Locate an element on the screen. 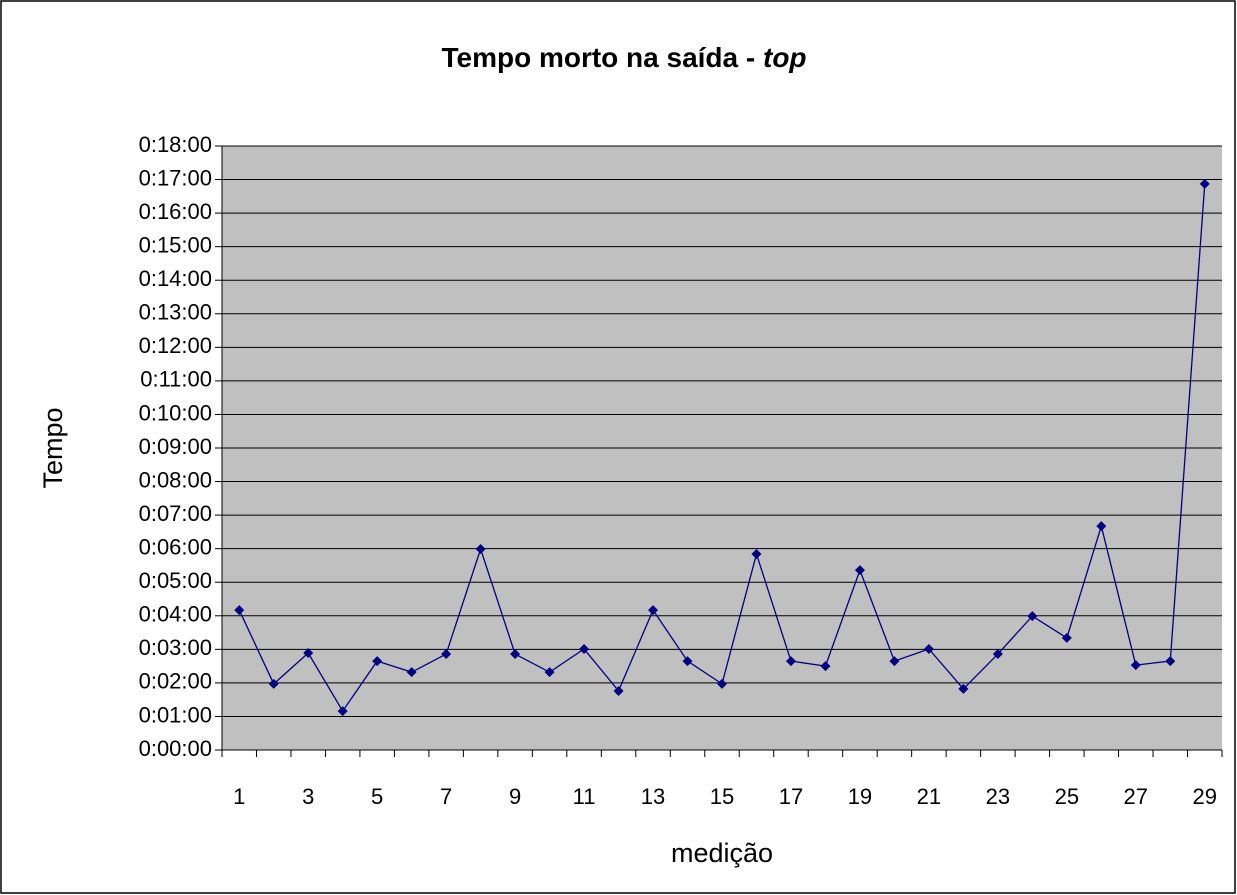 The height and width of the screenshot is (895, 1237). y-tick-label: 0:07:00 is located at coordinates (175, 513).